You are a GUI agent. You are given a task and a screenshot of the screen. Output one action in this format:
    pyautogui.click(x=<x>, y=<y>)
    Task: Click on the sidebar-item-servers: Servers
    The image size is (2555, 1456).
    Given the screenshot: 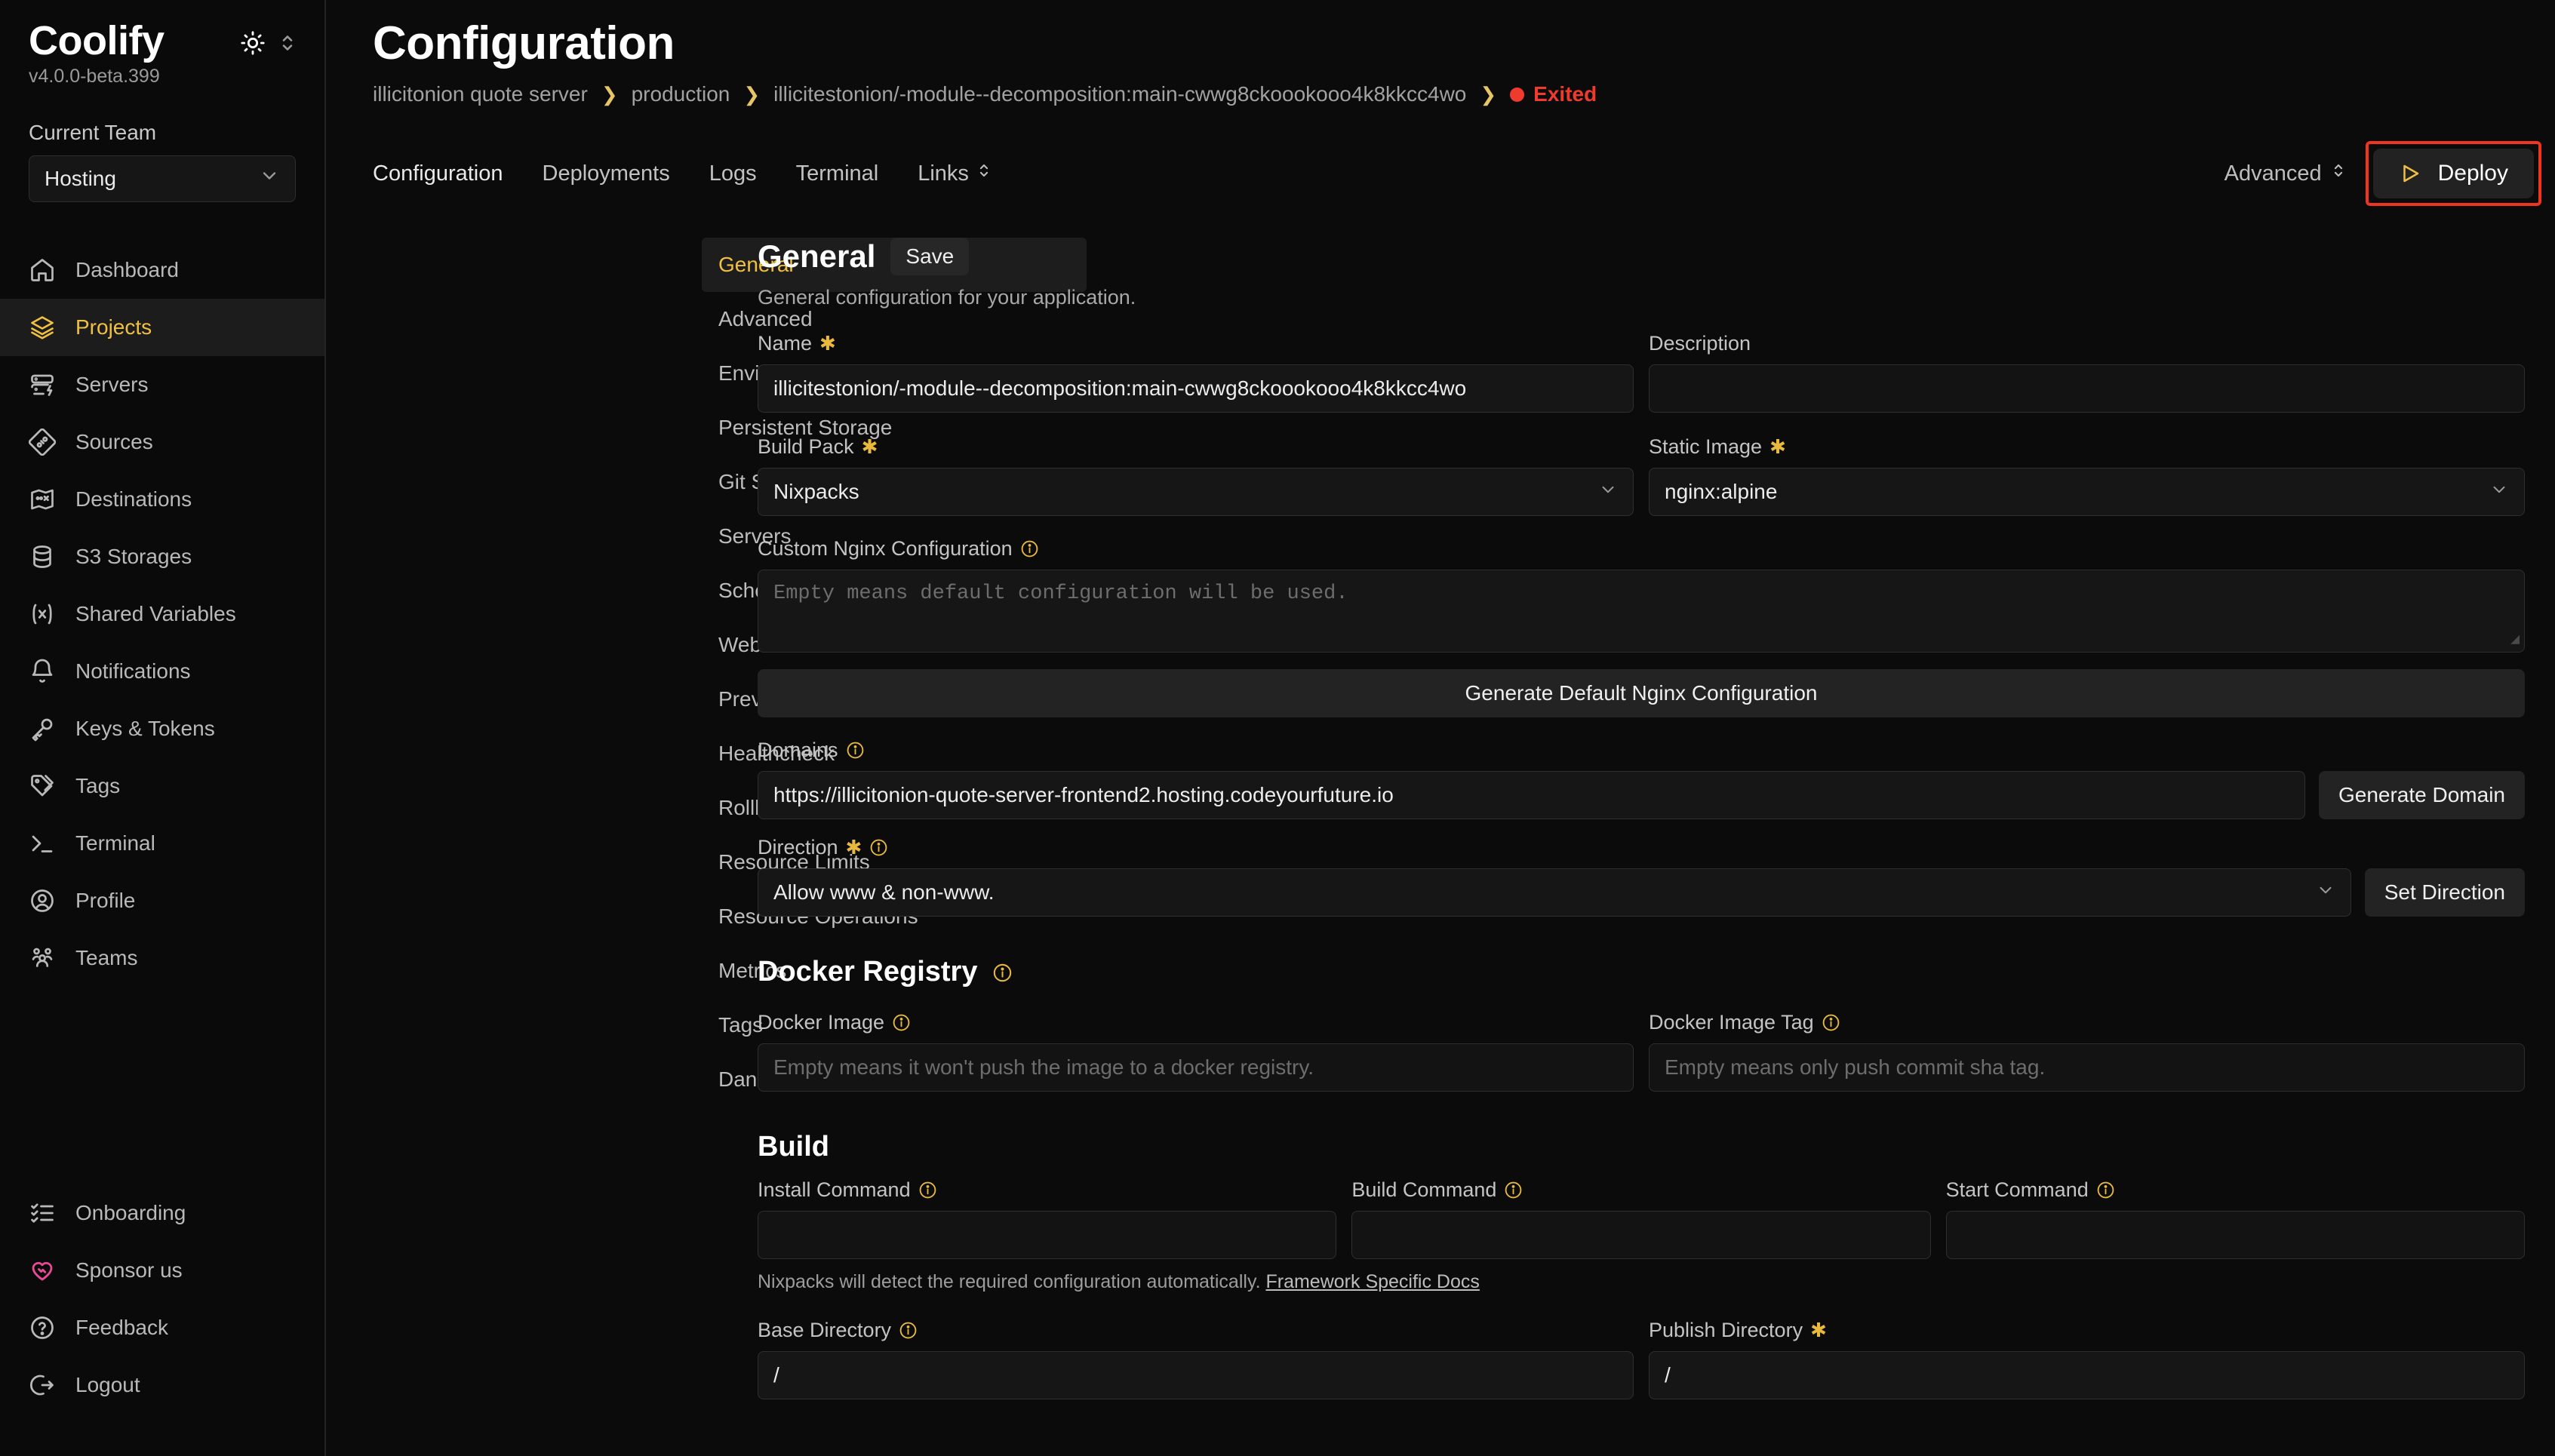 What is the action you would take?
    pyautogui.click(x=162, y=384)
    